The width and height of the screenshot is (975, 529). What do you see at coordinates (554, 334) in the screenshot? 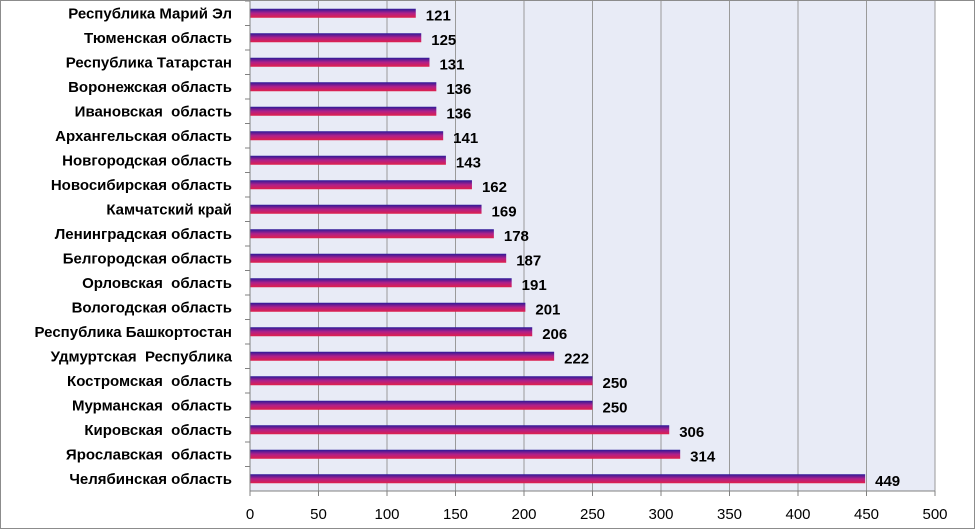
I see `data-label: 206` at bounding box center [554, 334].